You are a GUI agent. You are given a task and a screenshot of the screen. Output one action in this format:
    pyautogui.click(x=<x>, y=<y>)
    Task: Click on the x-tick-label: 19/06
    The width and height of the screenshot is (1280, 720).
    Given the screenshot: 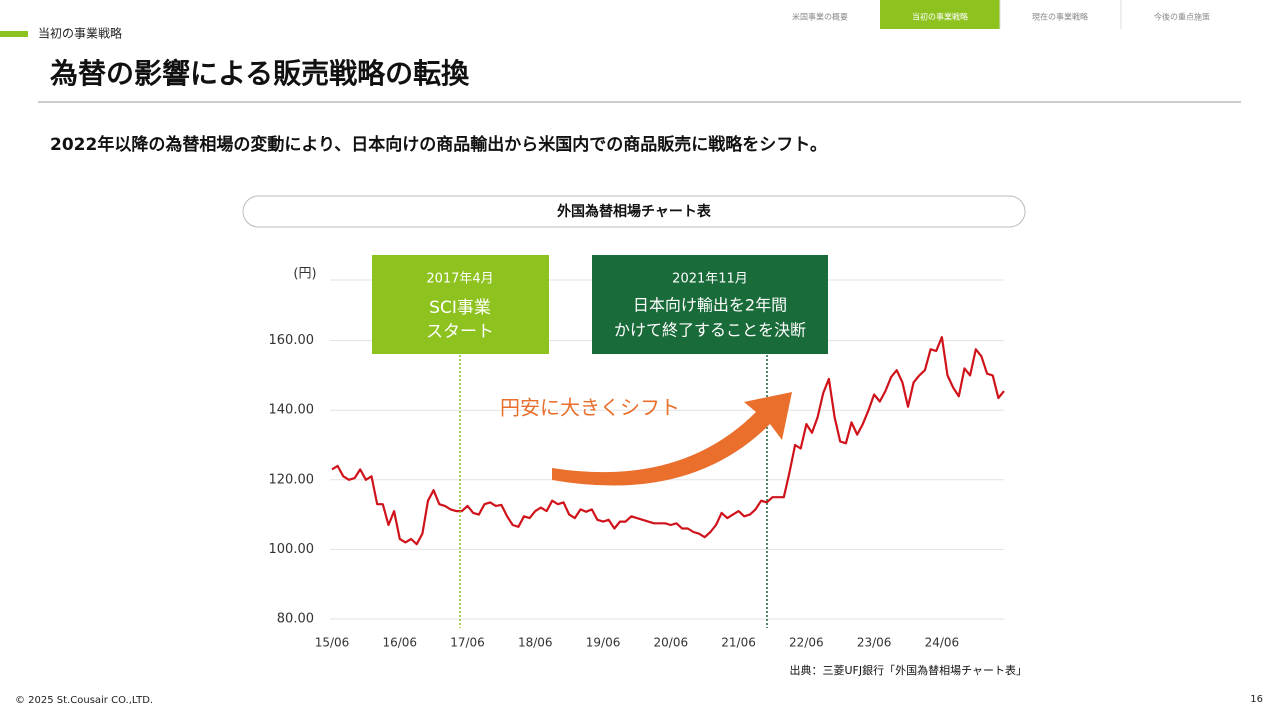 What is the action you would take?
    pyautogui.click(x=603, y=643)
    